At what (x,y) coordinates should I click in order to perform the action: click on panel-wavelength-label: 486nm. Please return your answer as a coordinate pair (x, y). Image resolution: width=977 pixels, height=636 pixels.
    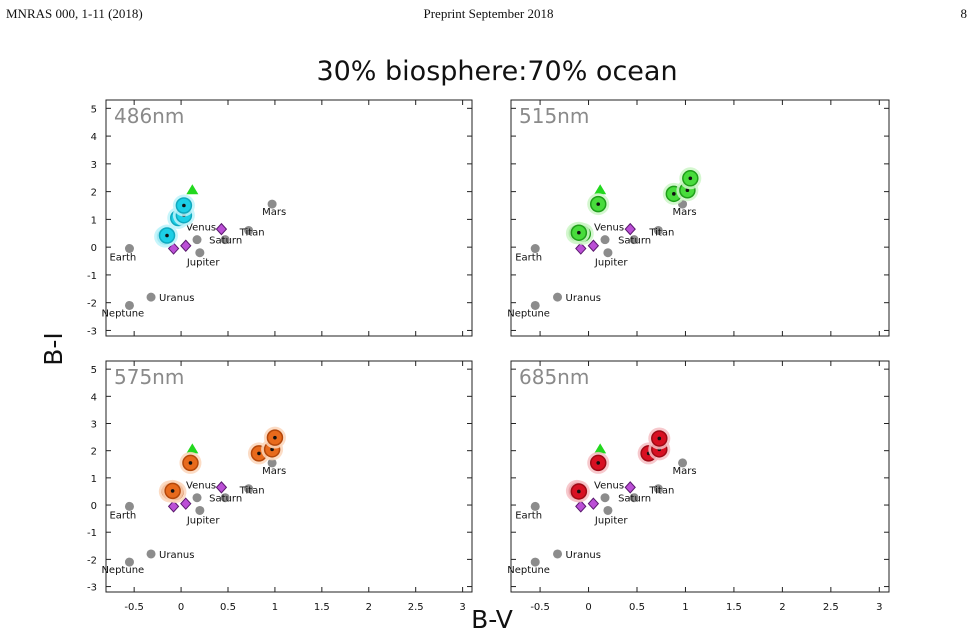
    Looking at the image, I should click on (149, 116).